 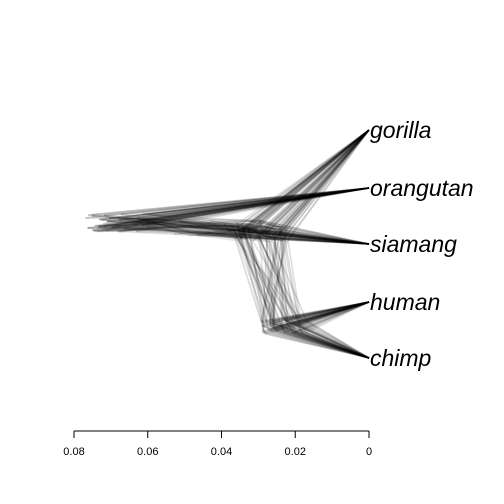 What do you see at coordinates (295, 452) in the screenshot?
I see `x-axis-tick-label: 0.02` at bounding box center [295, 452].